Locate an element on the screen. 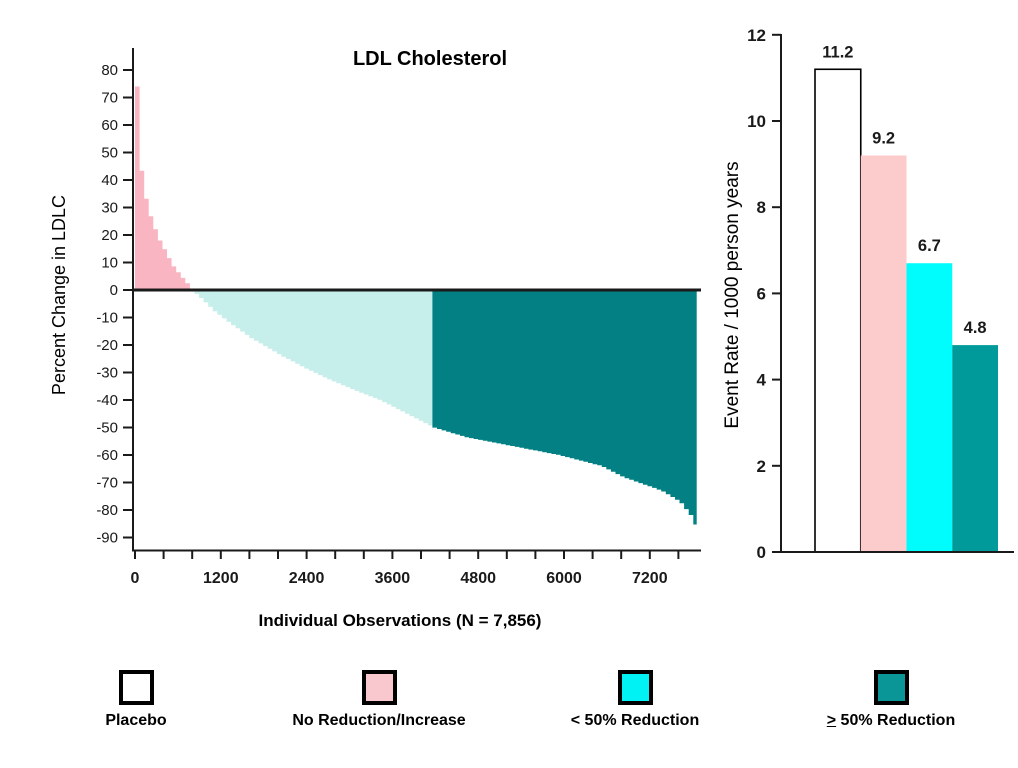  y-tick-label: -80 is located at coordinates (107, 510).